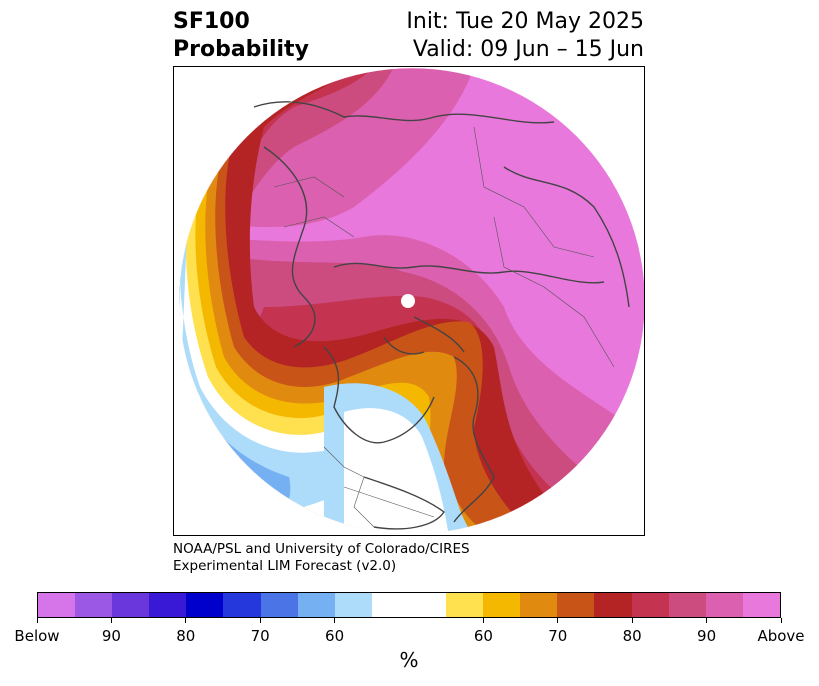 This screenshot has height=686, width=819. I want to click on pole-marker, so click(408, 301).